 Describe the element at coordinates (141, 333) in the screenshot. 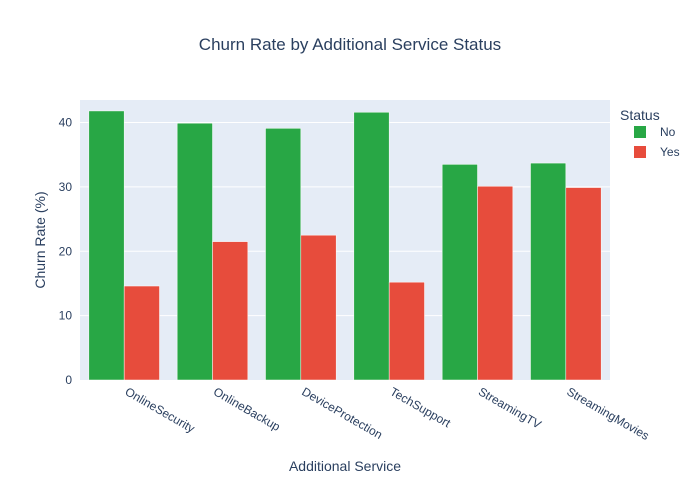

I see `bar-yes-onlinesecurity` at that location.